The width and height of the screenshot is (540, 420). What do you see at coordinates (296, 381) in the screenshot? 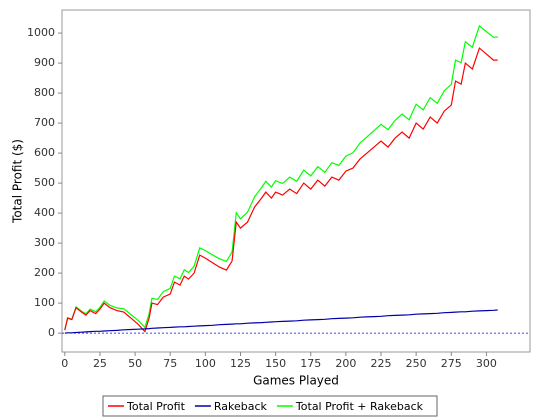
I see `x-axis-label: Games Played` at bounding box center [296, 381].